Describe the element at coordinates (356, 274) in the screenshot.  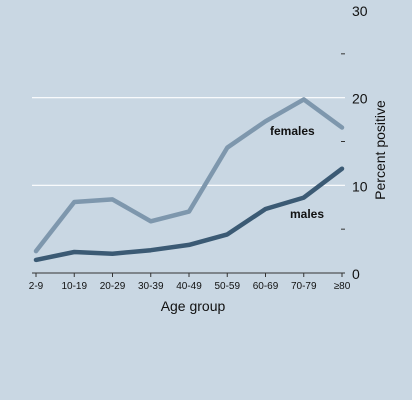
I see `y-tick-label: 0` at that location.